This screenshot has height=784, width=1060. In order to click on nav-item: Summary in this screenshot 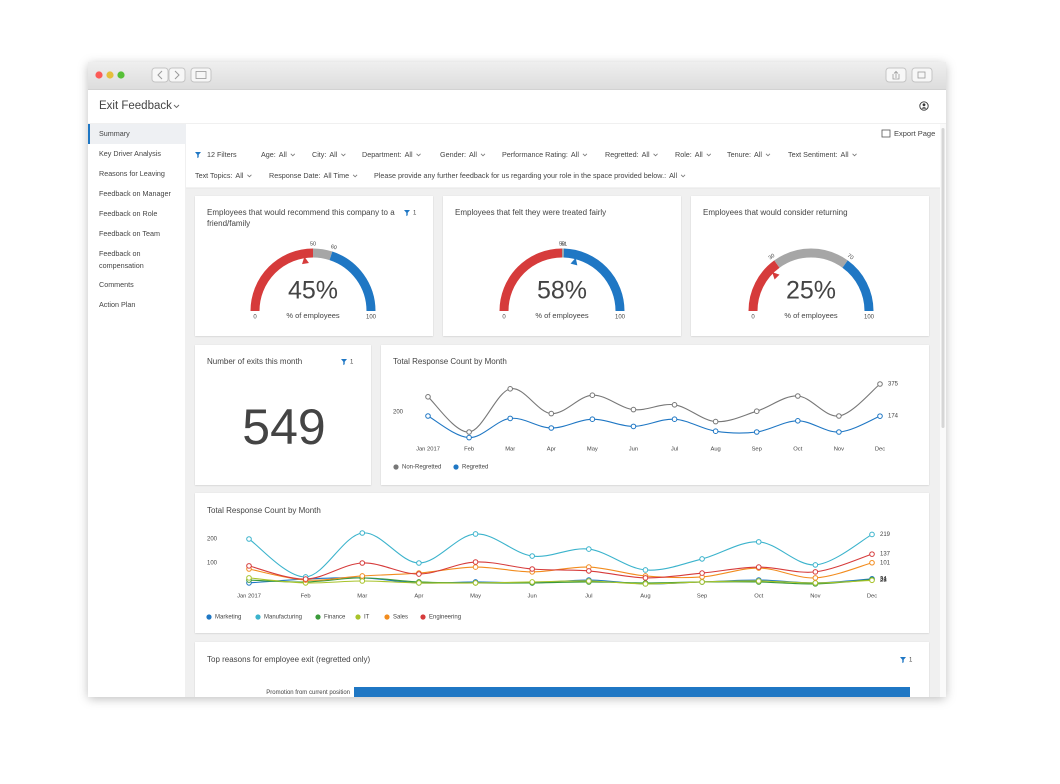, I will do `click(114, 133)`.